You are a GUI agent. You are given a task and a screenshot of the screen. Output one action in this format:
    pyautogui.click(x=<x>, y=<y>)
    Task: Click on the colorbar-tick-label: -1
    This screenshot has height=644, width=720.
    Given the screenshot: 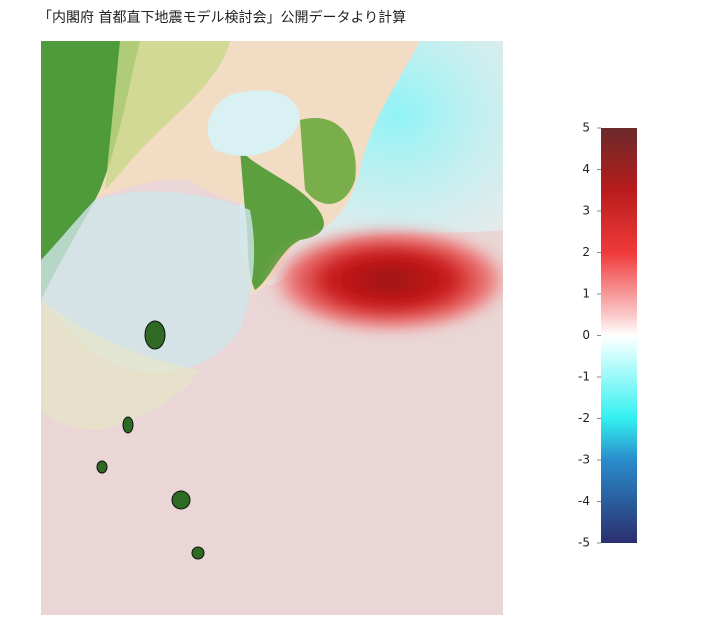 What is the action you would take?
    pyautogui.click(x=584, y=377)
    